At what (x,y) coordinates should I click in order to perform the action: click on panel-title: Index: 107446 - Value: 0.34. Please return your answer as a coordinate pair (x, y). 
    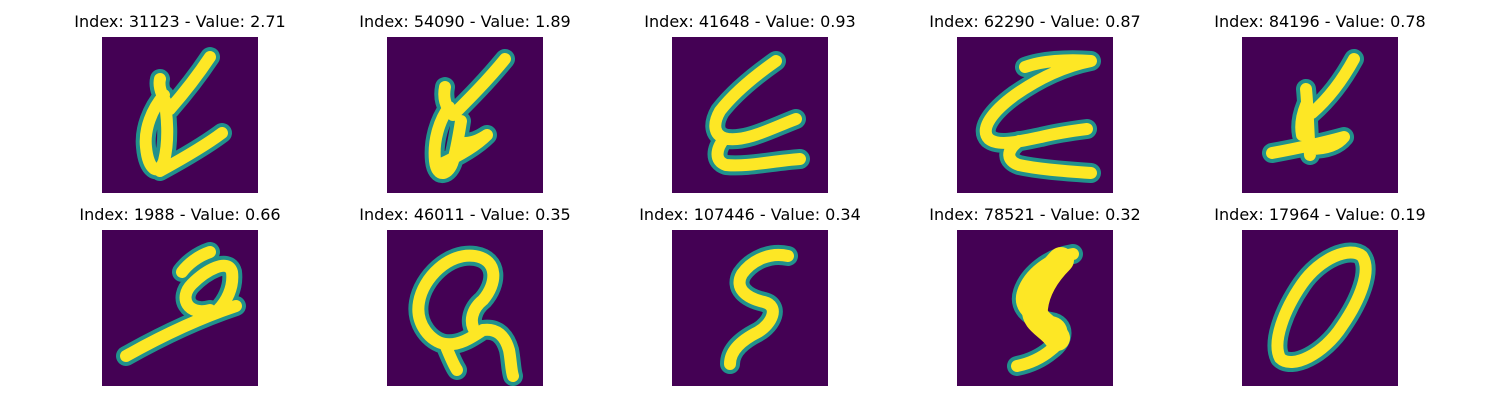
    Looking at the image, I should click on (750, 214).